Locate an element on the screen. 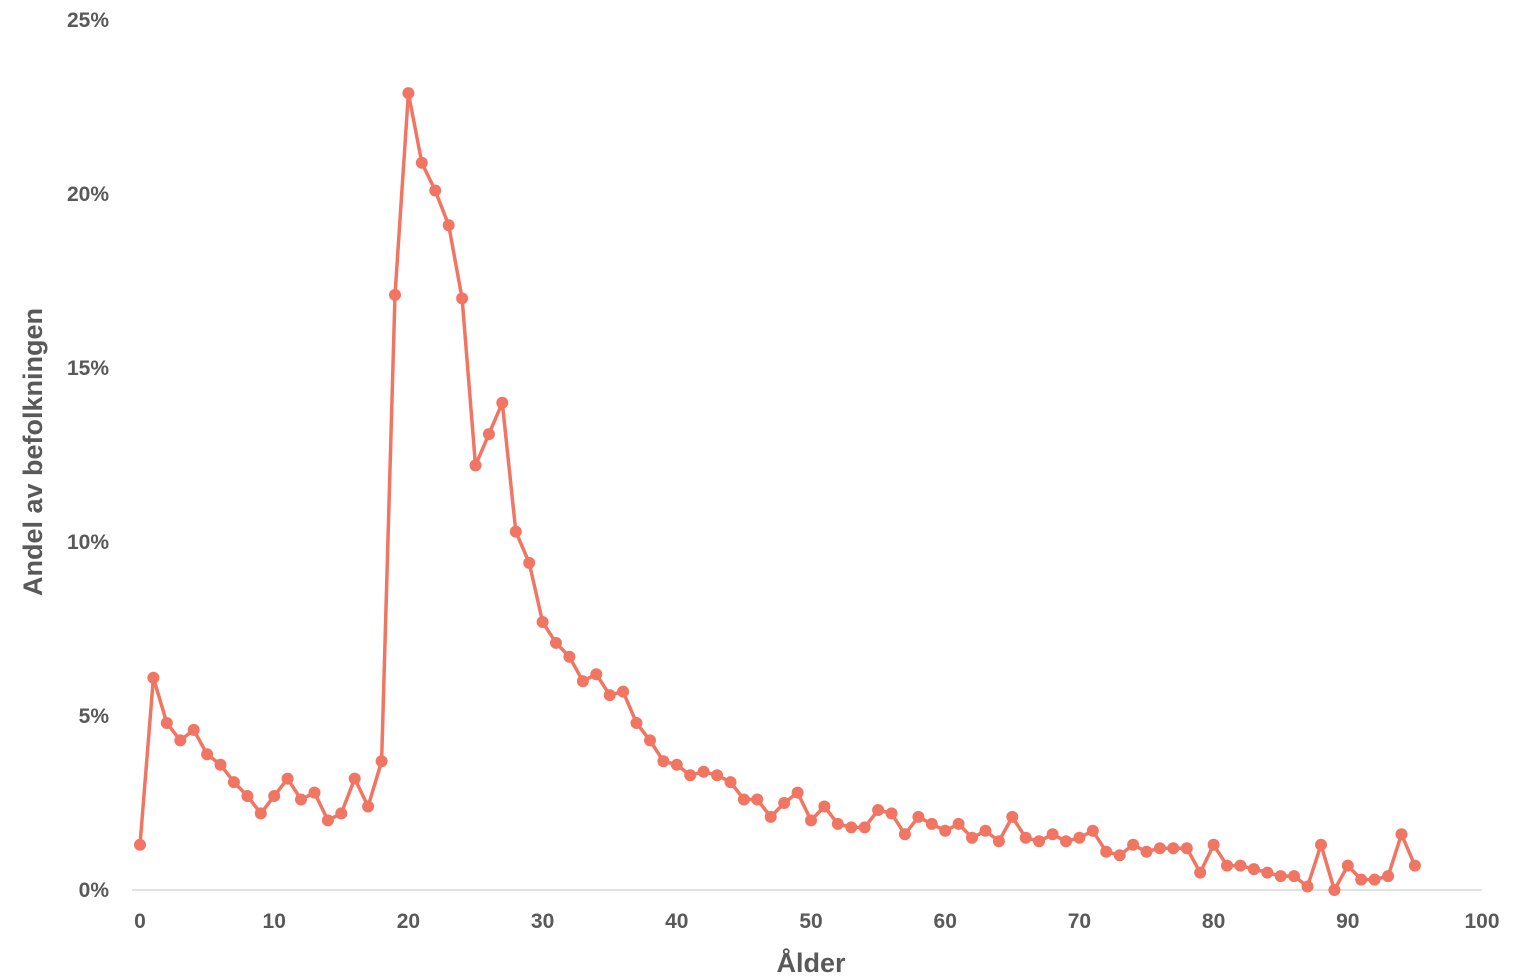 Image resolution: width=1529 pixels, height=977 pixels. y-axis-title: Andel av befolkningen is located at coordinates (33, 452).